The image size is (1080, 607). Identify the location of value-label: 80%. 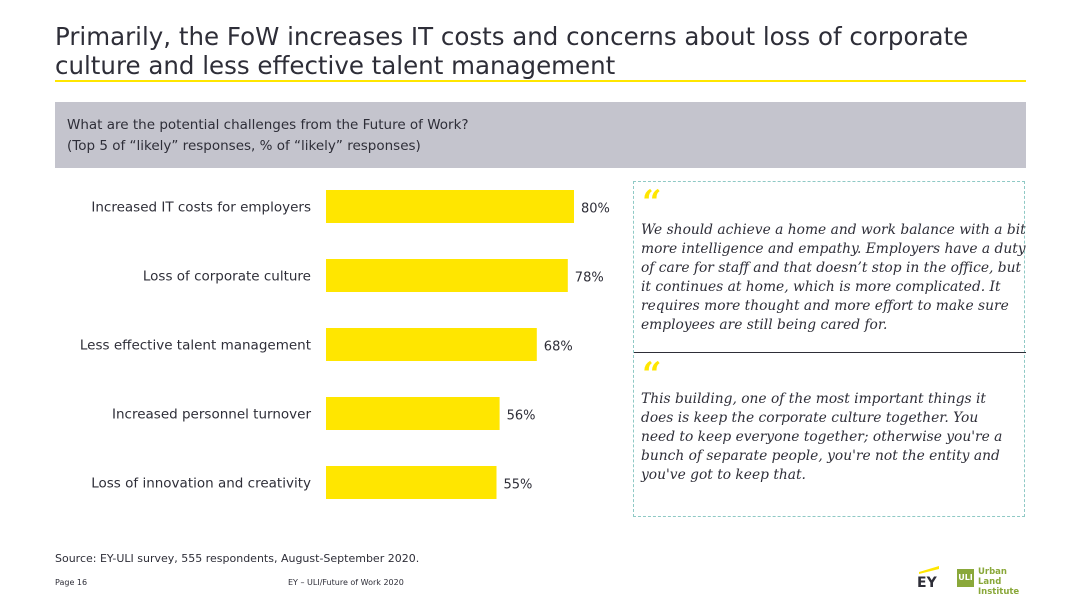
(595, 209).